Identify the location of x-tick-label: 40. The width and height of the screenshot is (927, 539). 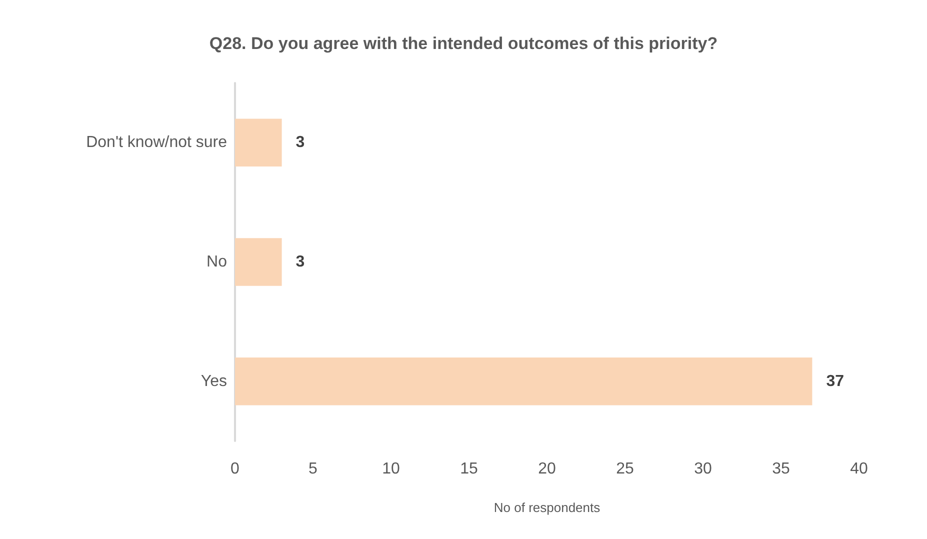
(859, 469).